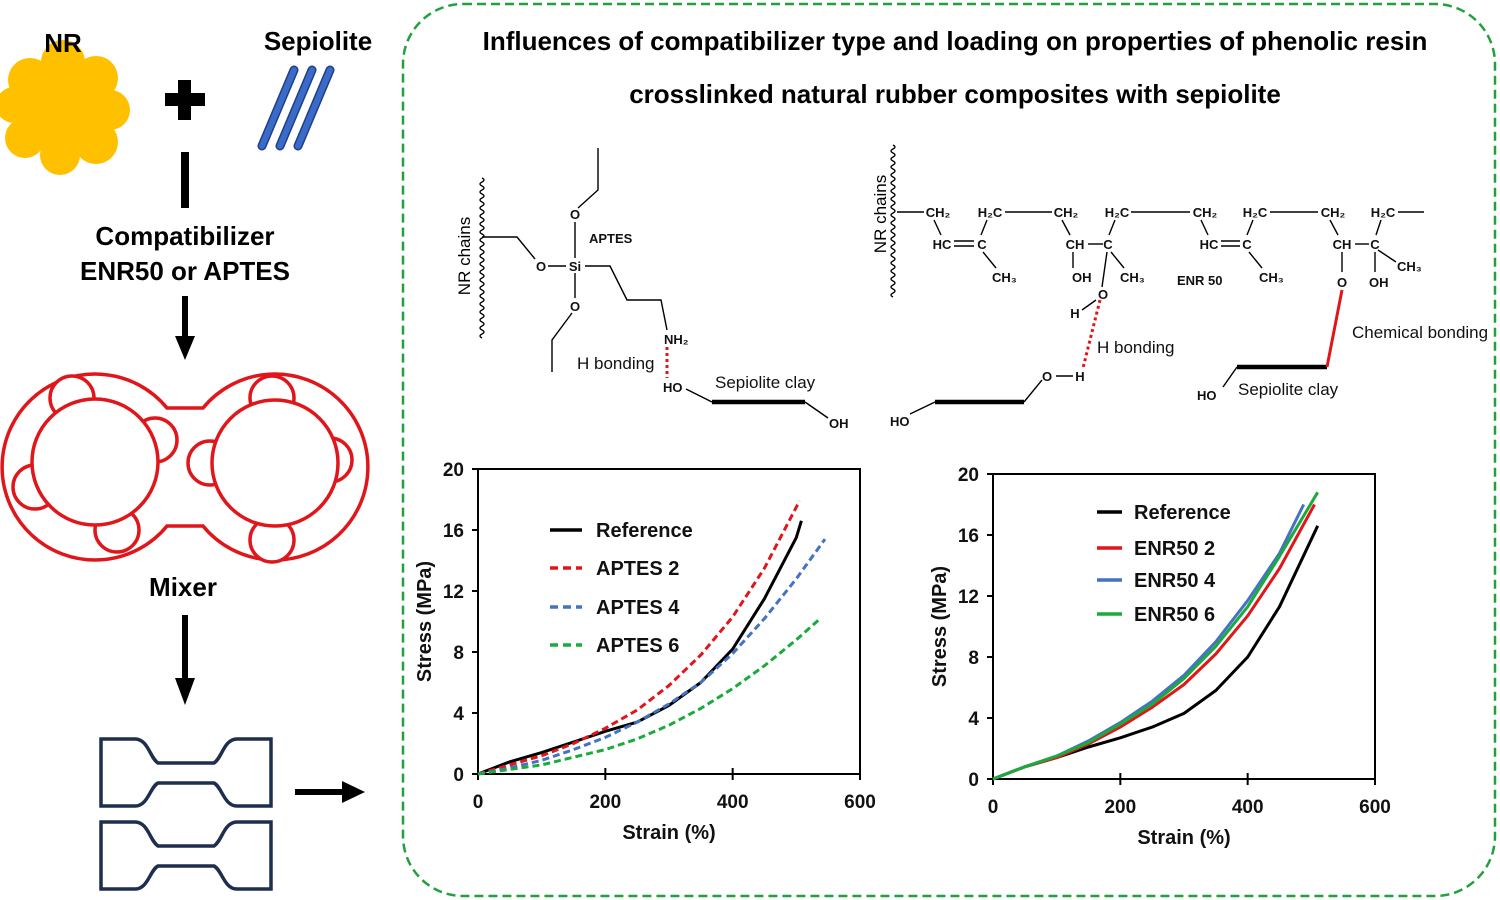 This screenshot has height=900, width=1500. Describe the element at coordinates (1342, 282) in the screenshot. I see `ether-oxygen: O` at that location.